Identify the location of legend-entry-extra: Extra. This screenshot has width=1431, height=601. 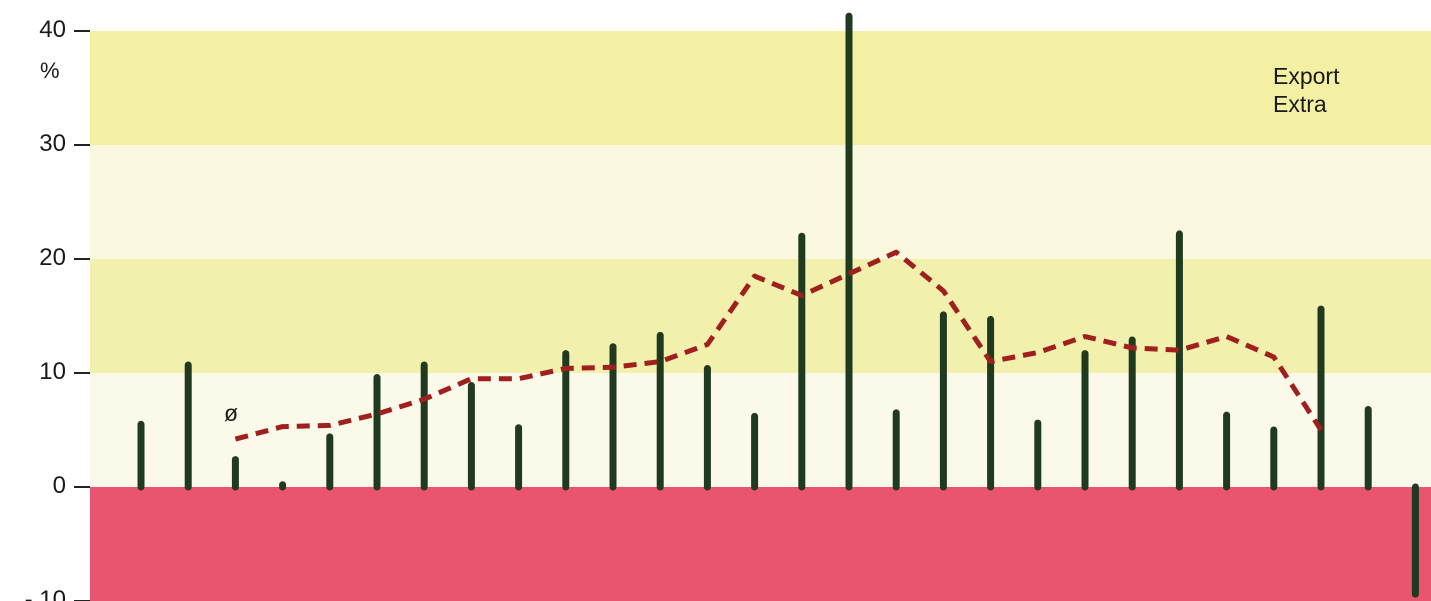
(1300, 104).